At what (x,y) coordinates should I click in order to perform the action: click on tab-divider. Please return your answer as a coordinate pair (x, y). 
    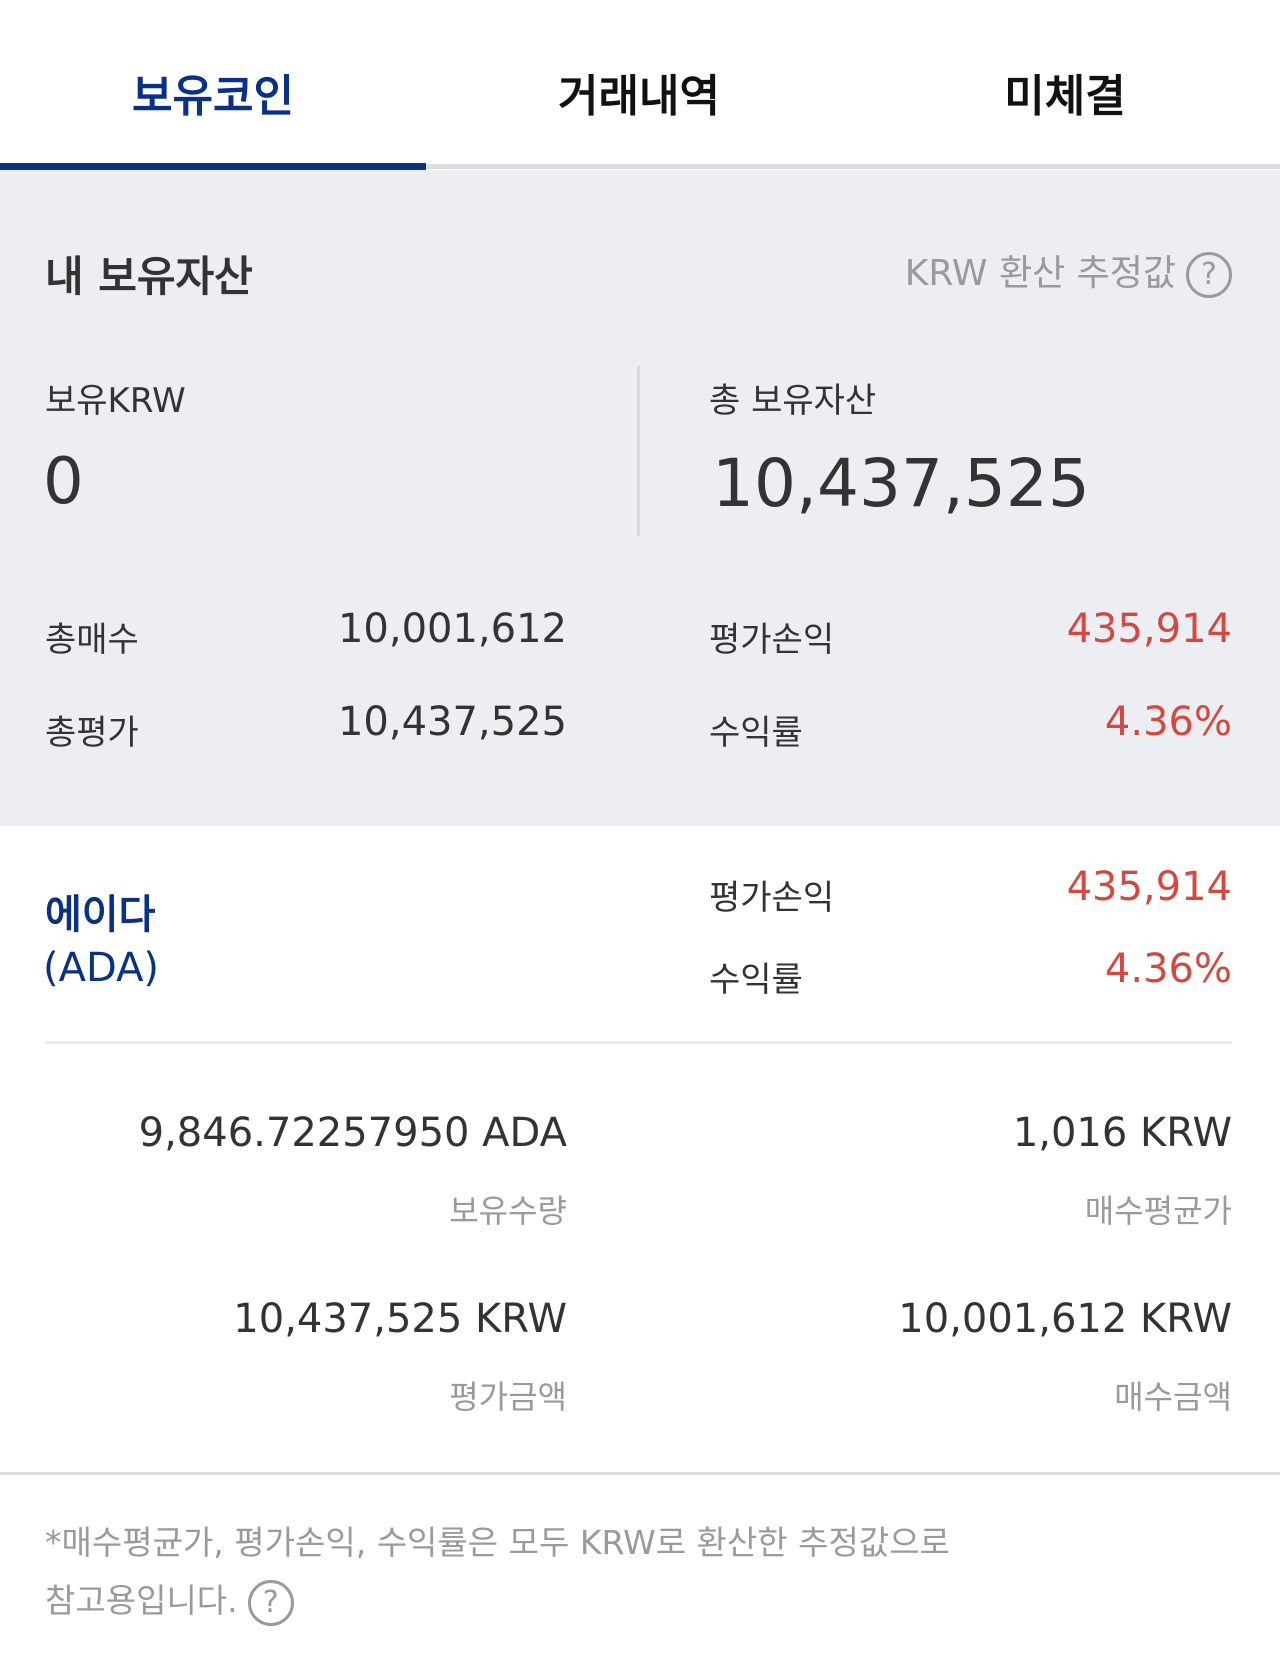
    Looking at the image, I should click on (640, 166).